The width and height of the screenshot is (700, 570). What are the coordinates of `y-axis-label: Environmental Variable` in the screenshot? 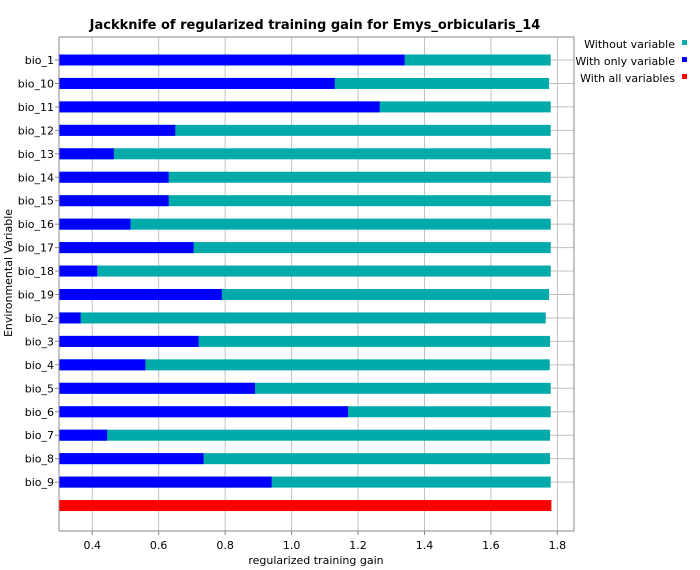 It's located at (8, 273).